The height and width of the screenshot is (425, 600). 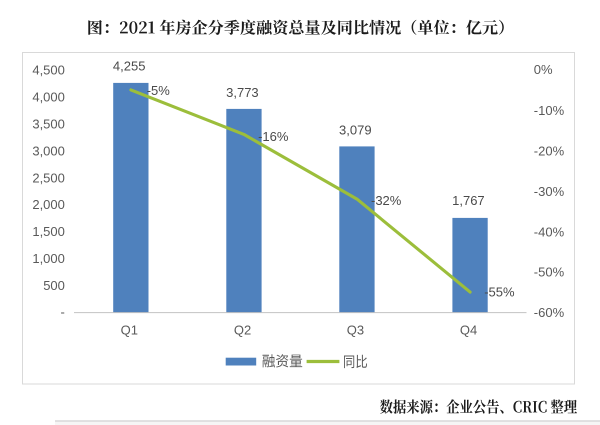 I want to click on svg-text: Q4, so click(x=468, y=329).